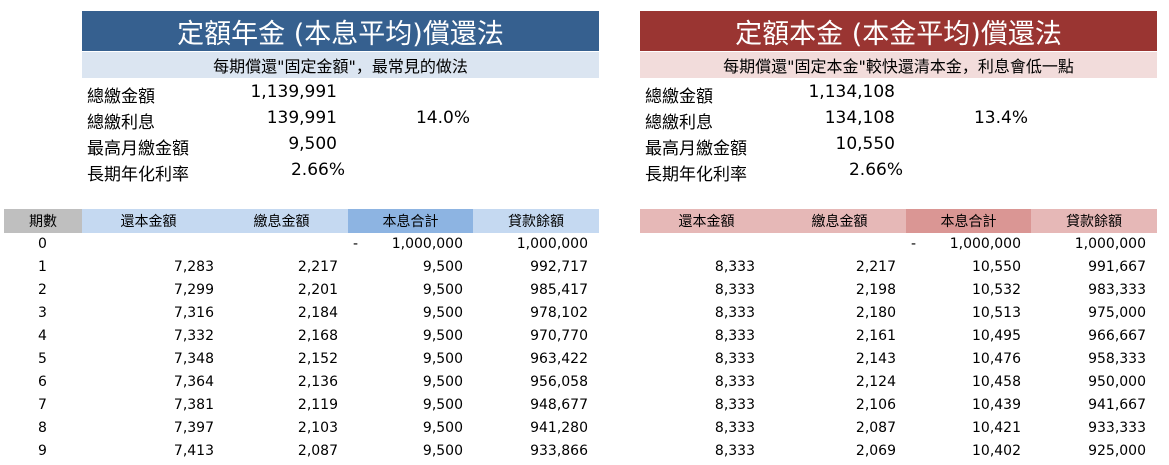 This screenshot has height=465, width=1169. What do you see at coordinates (42, 313) in the screenshot?
I see `period-cell: 3` at bounding box center [42, 313].